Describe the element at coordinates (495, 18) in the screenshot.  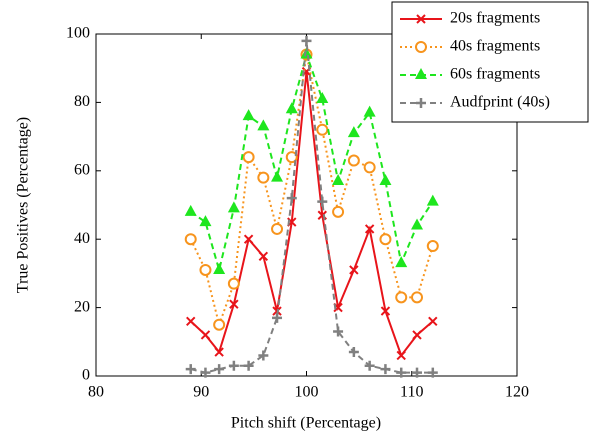
I see `legend-label: 20s fragments` at that location.